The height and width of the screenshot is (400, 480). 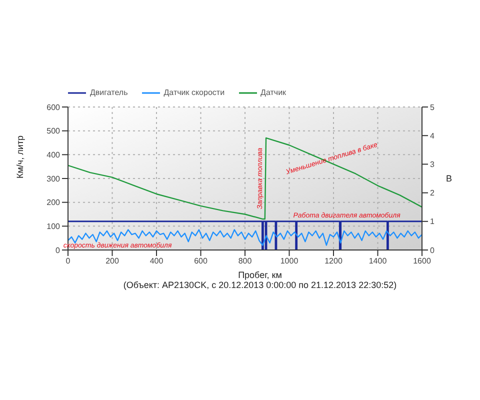 What do you see at coordinates (422, 261) in the screenshot?
I see `x-tick-label: 1600` at bounding box center [422, 261].